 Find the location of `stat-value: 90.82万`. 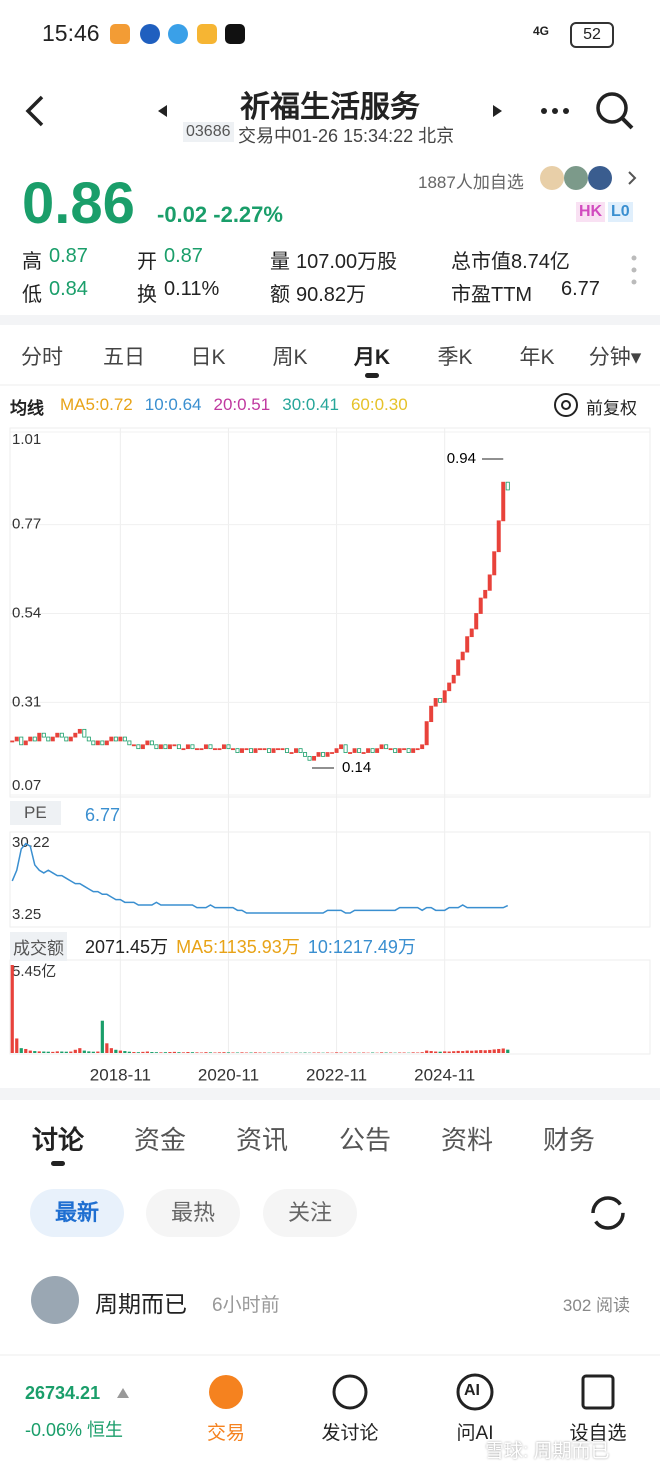

stat-value: 90.82万 is located at coordinates (331, 295).